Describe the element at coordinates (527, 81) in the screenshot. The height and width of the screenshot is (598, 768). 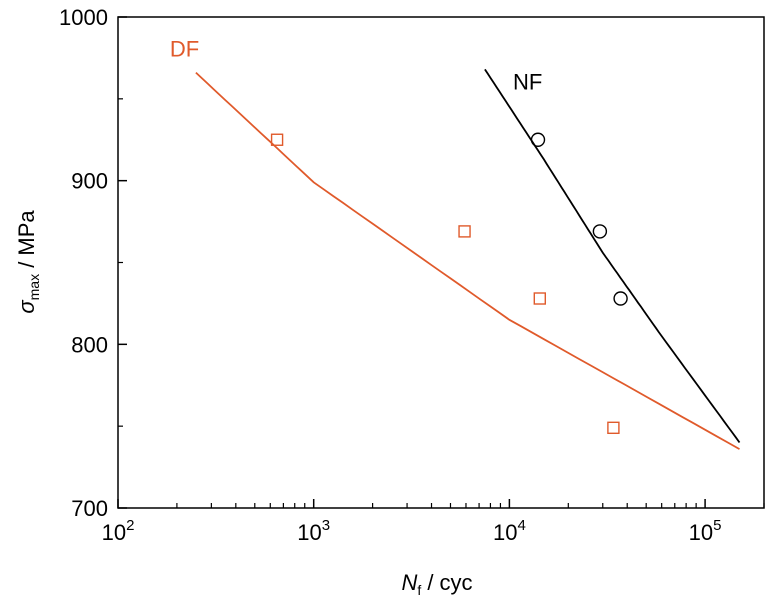
I see `series-label-nf: NF` at that location.